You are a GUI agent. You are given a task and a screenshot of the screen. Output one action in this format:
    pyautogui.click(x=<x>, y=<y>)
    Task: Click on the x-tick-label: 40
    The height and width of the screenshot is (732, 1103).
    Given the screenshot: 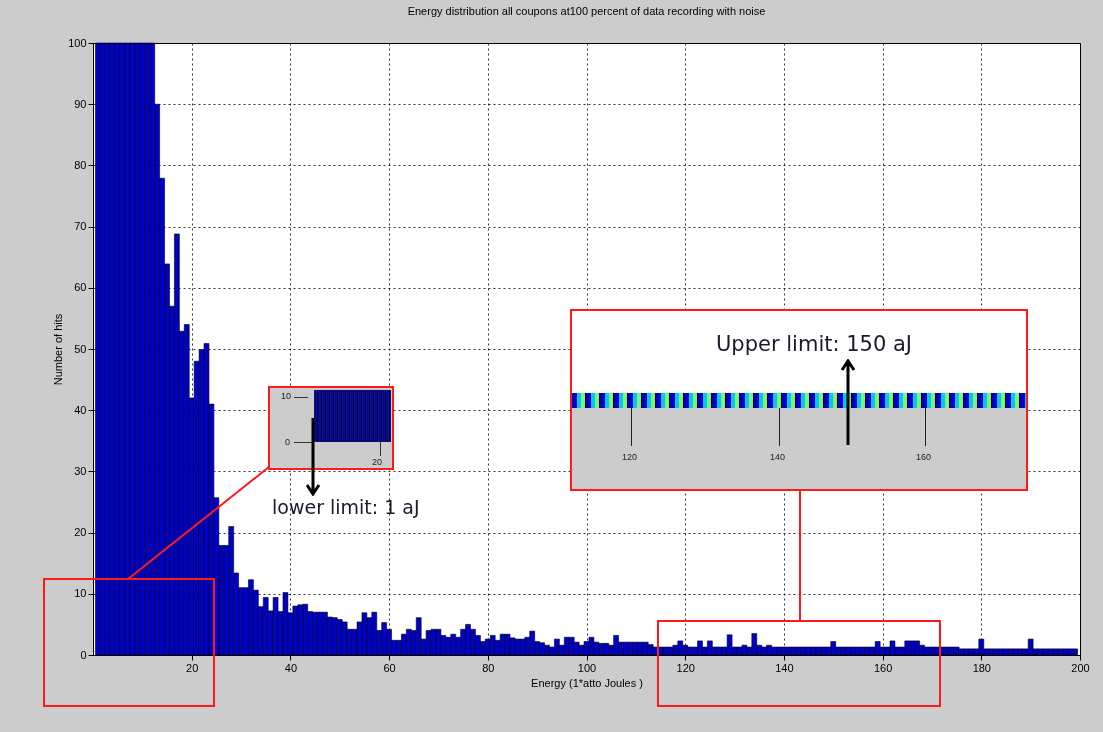 What is the action you would take?
    pyautogui.click(x=291, y=667)
    